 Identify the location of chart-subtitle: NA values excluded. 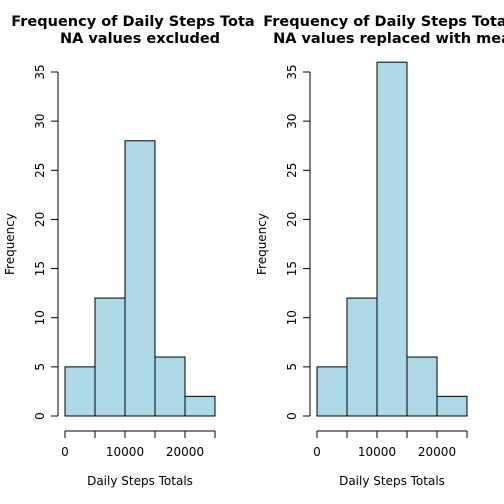
(140, 39).